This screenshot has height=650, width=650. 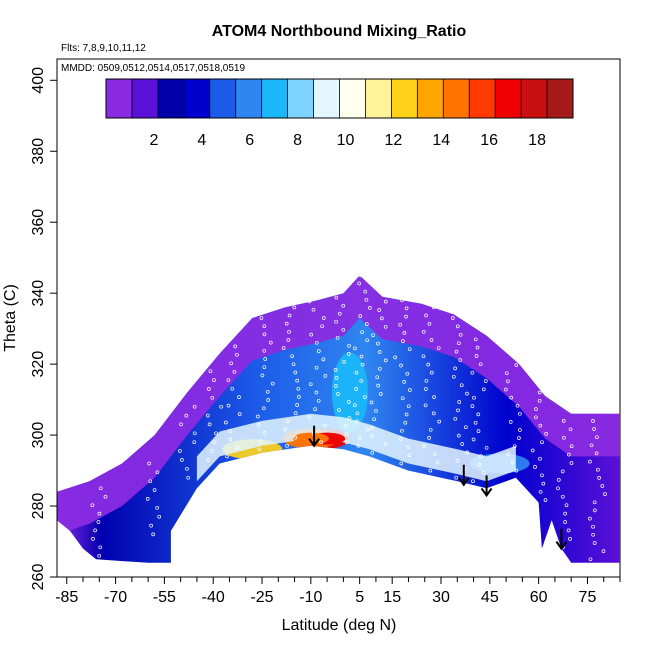 I want to click on colorbar-tick-label: 2, so click(x=153, y=140).